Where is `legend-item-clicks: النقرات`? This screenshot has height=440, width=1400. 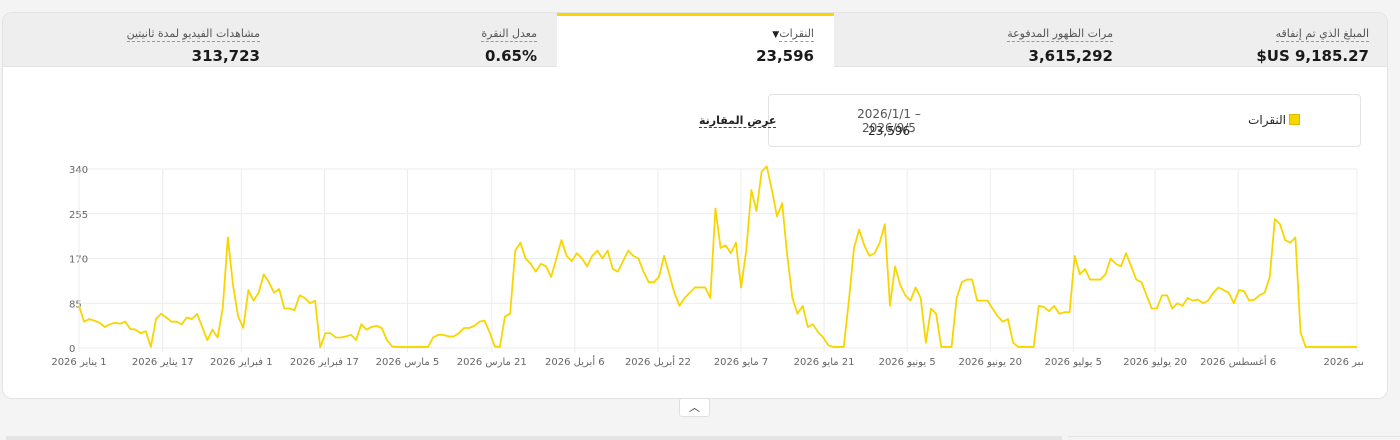
legend-item-clicks: النقرات is located at coordinates (1274, 120).